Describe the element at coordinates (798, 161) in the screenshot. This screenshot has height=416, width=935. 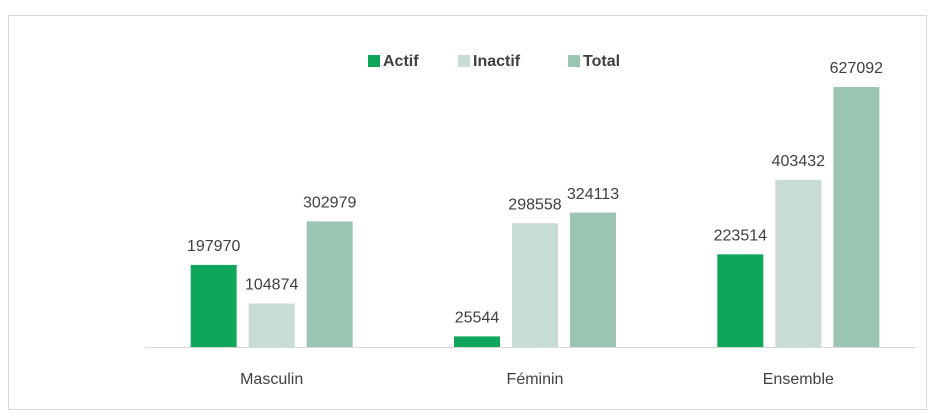
I see `data-label: 403432` at that location.